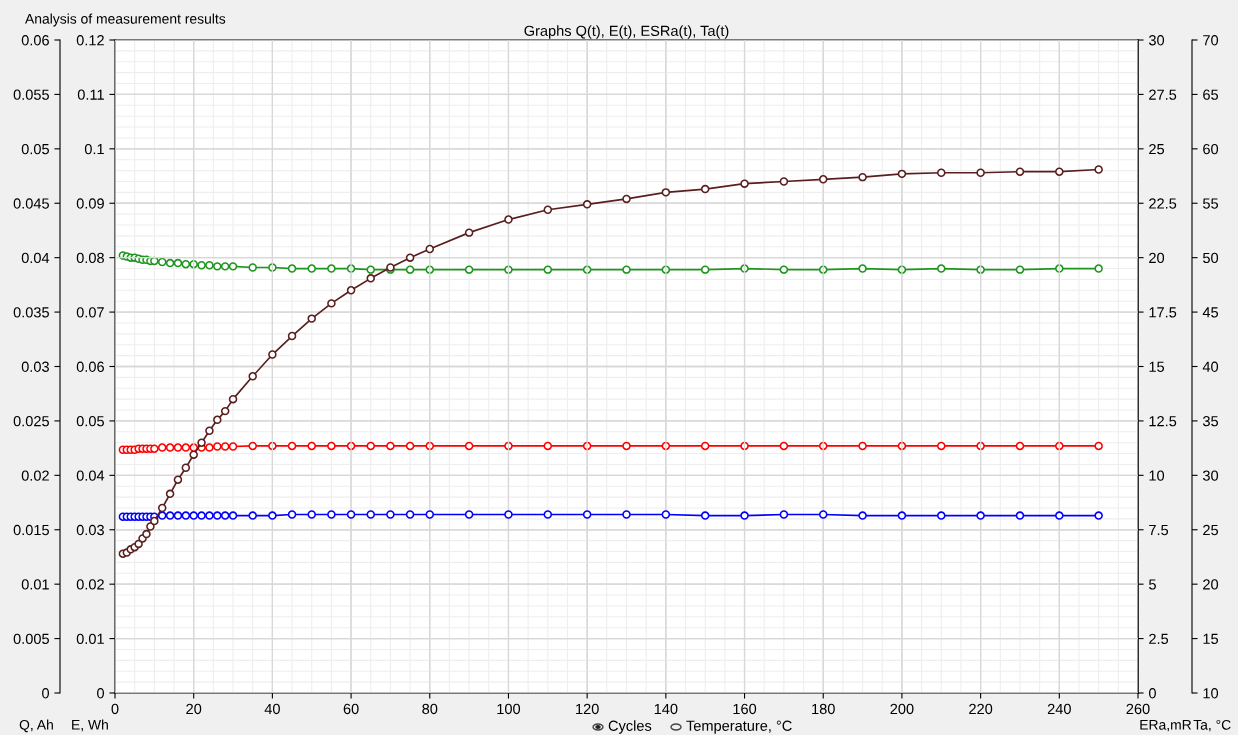 The width and height of the screenshot is (1238, 735). Describe the element at coordinates (902, 709) in the screenshot. I see `x-tick-label: 200` at that location.